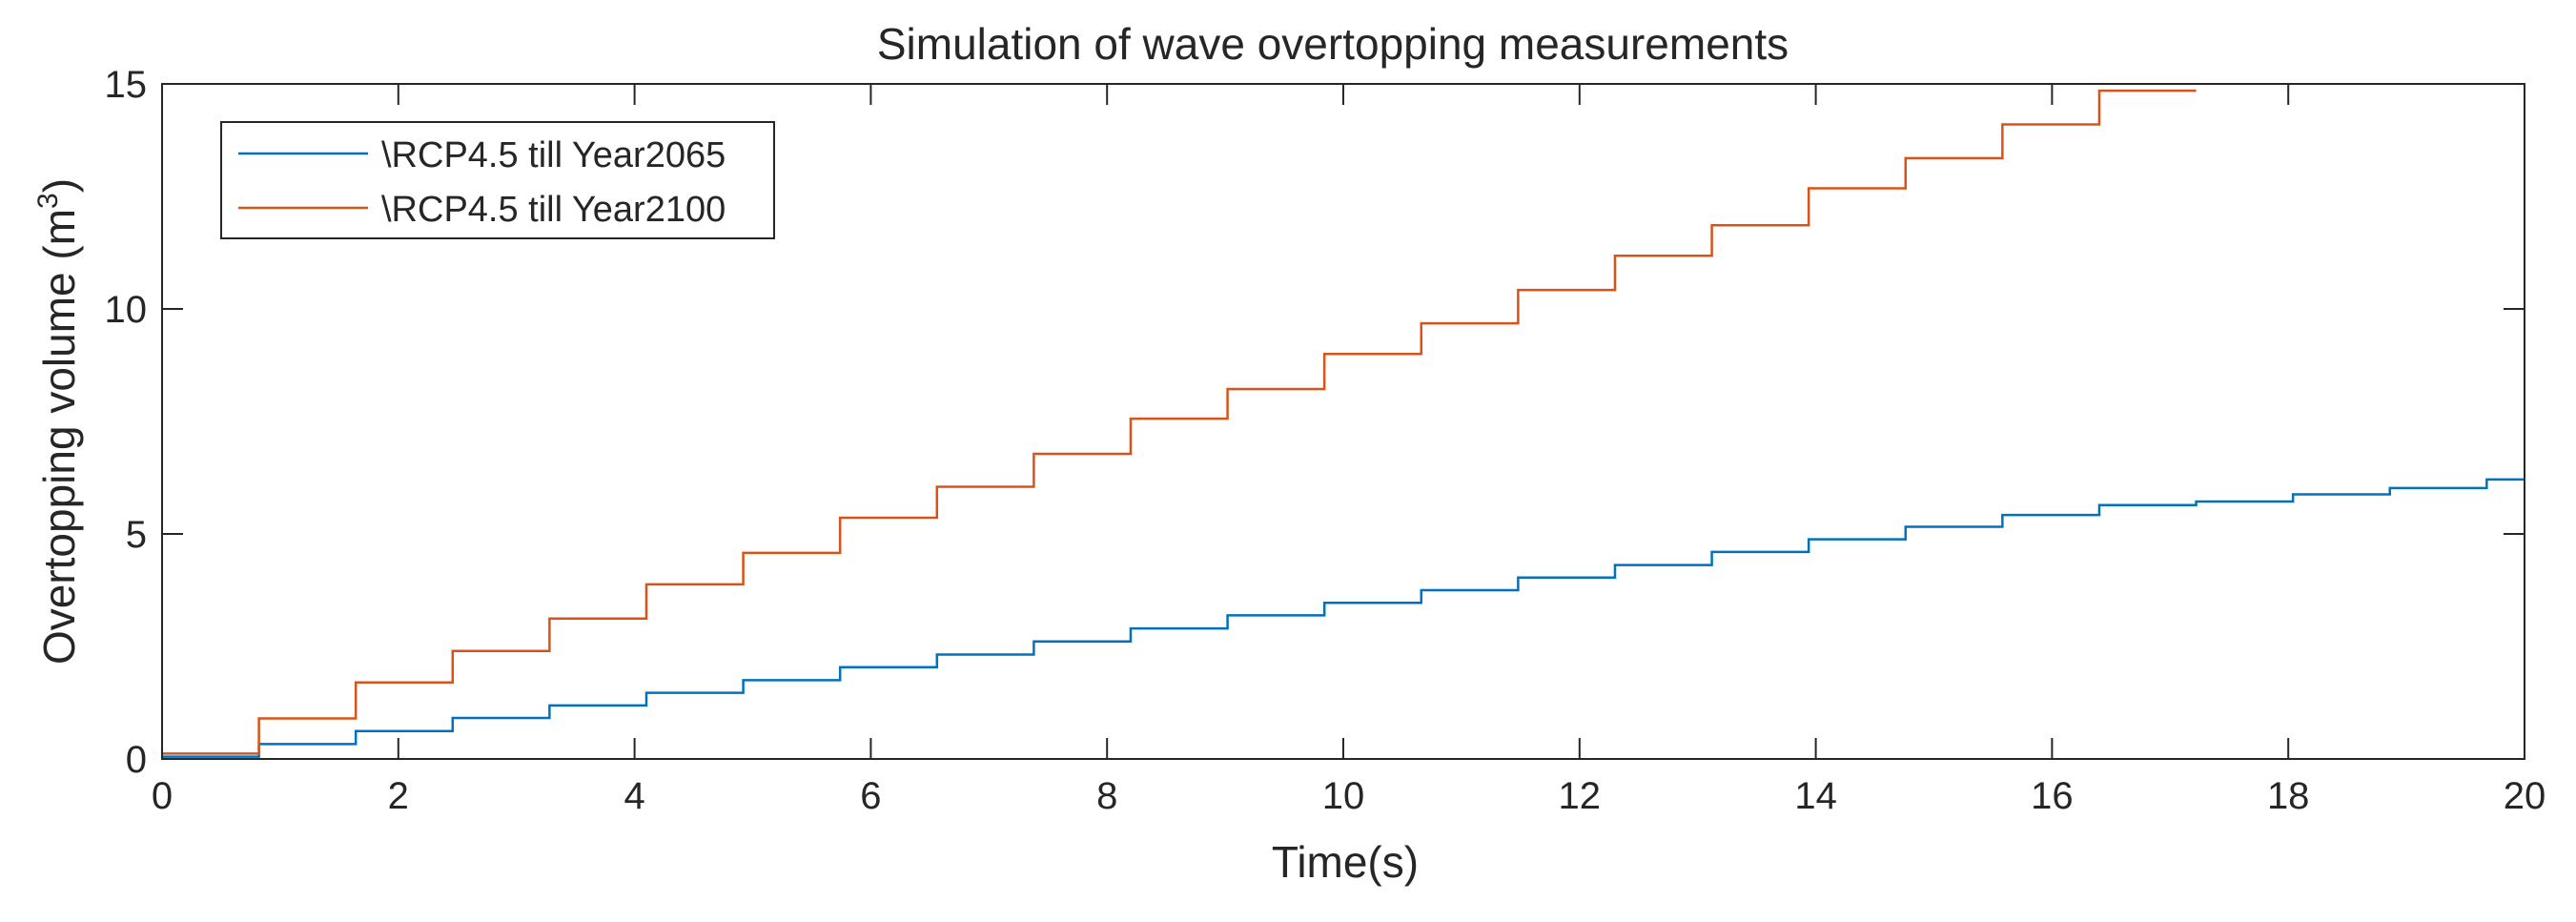 This screenshot has width=2576, height=922. I want to click on legend-box, so click(498, 180).